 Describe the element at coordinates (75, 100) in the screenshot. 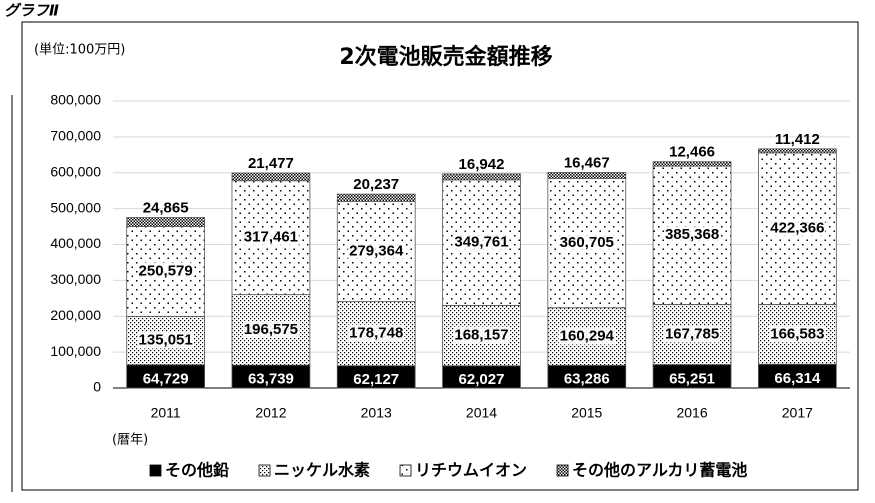

I see `y-tick-label: 800,000` at that location.